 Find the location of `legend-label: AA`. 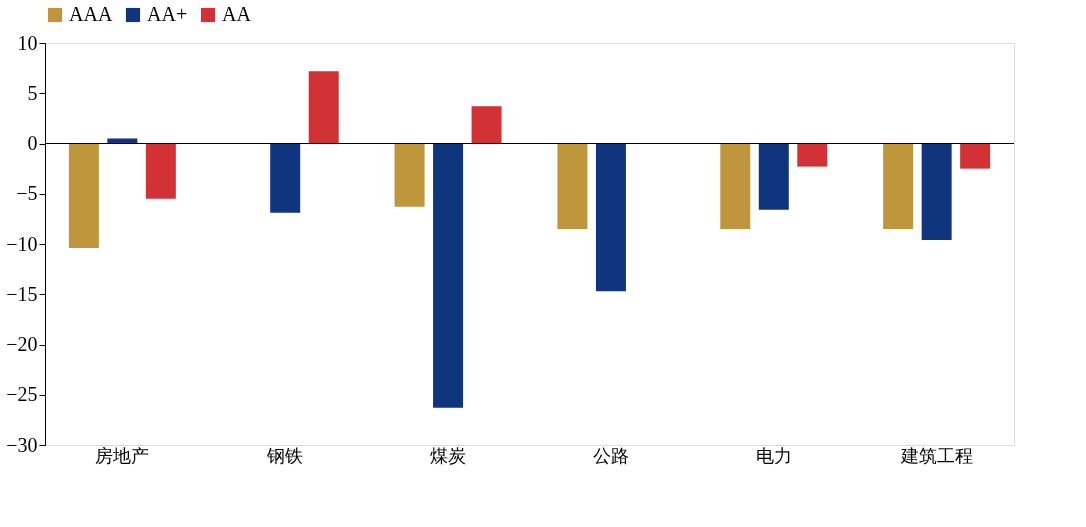

legend-label: AA is located at coordinates (237, 14).